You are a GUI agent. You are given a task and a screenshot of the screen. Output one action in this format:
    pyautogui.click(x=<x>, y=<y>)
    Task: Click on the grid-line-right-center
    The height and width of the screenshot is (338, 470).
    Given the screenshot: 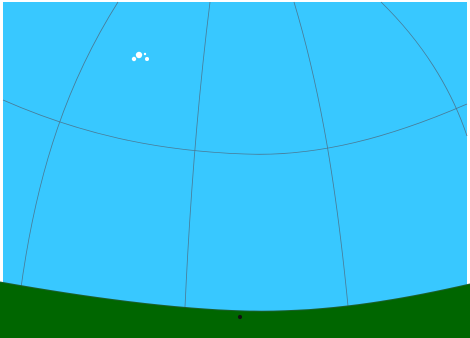 What is the action you would take?
    pyautogui.click(x=321, y=154)
    